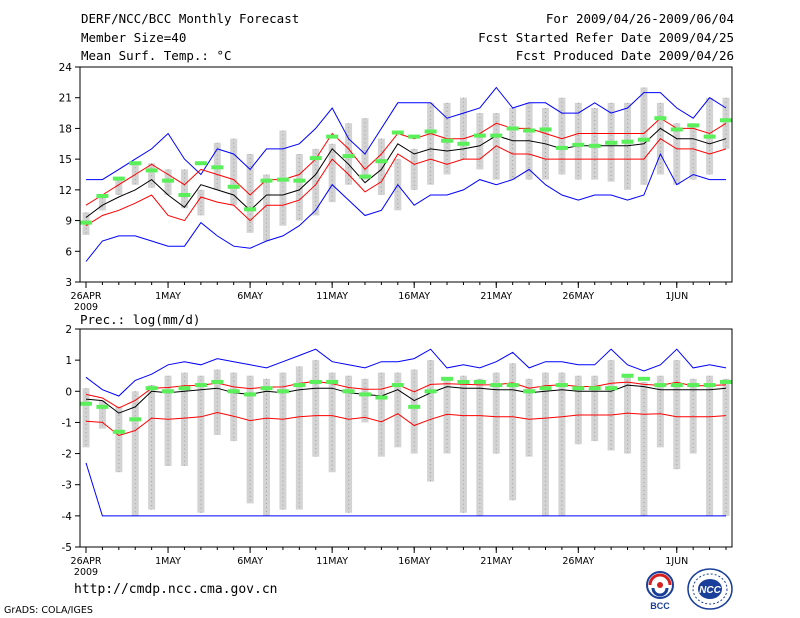 This screenshot has height=618, width=800. I want to click on started-date: Fcst Started Refer Date 2009/04/25, so click(606, 37).